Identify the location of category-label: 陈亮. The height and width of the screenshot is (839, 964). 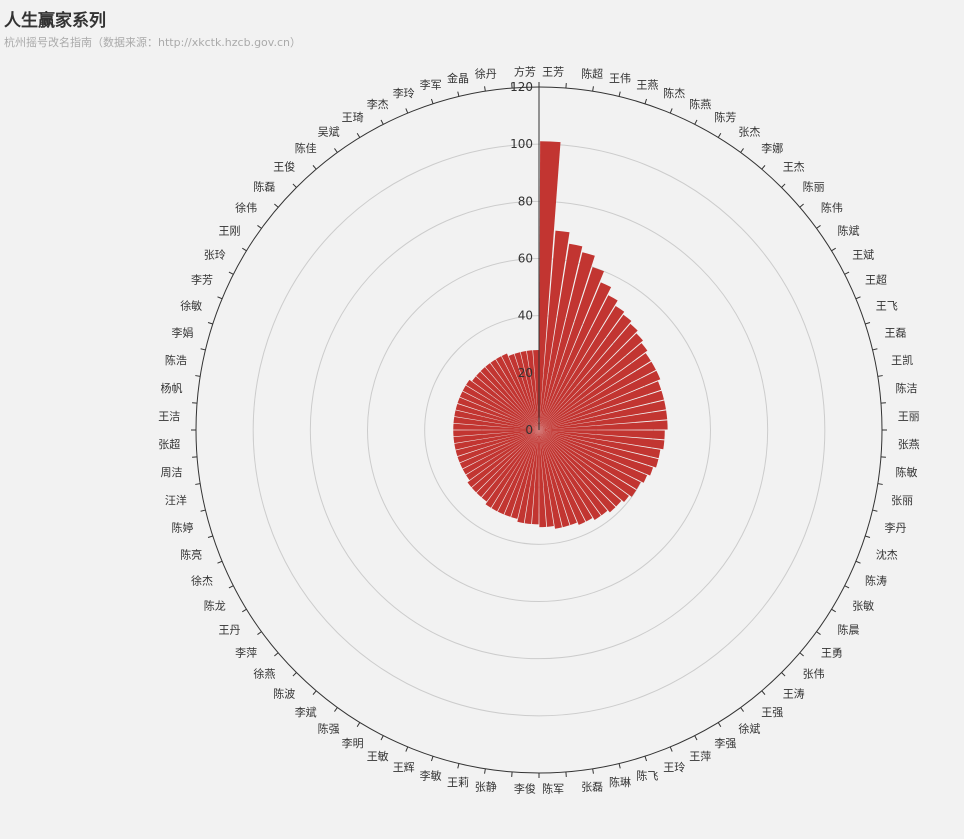
(191, 554).